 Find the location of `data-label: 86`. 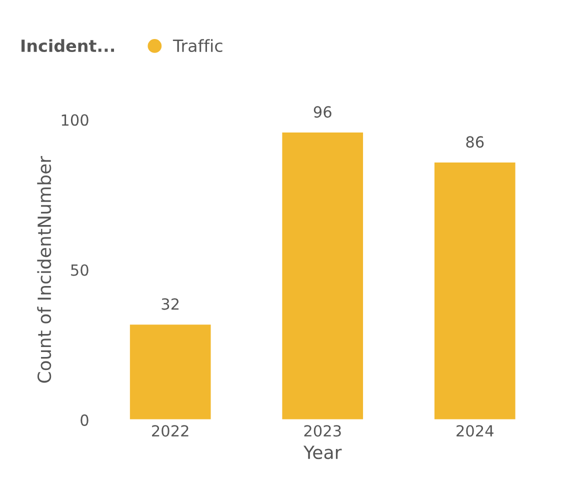

data-label: 86 is located at coordinates (475, 142).